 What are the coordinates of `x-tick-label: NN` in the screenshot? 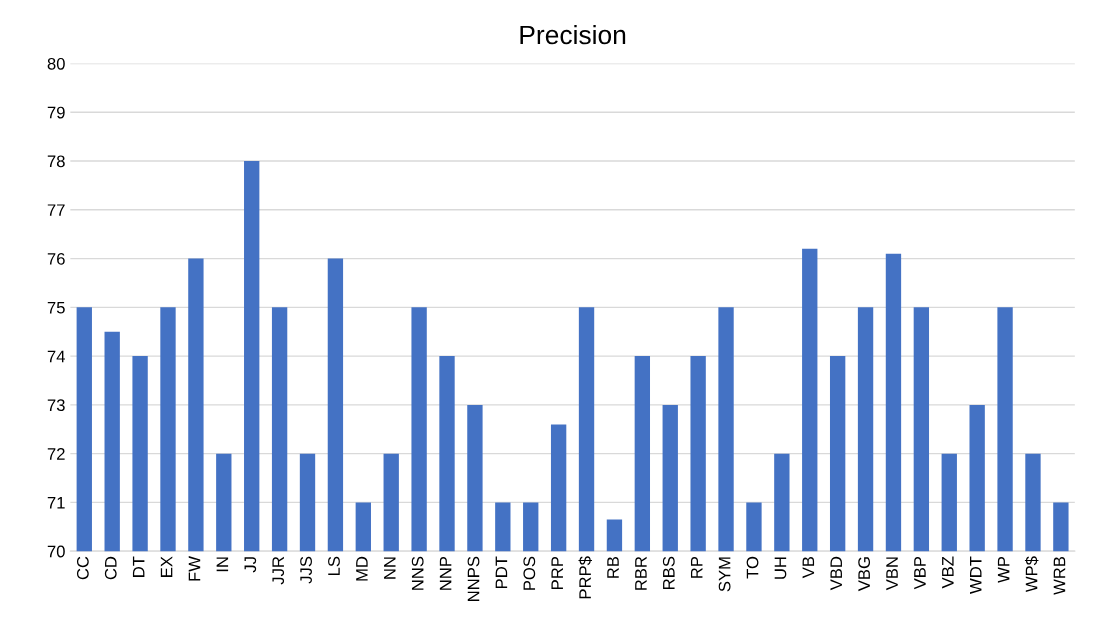 It's located at (390, 568).